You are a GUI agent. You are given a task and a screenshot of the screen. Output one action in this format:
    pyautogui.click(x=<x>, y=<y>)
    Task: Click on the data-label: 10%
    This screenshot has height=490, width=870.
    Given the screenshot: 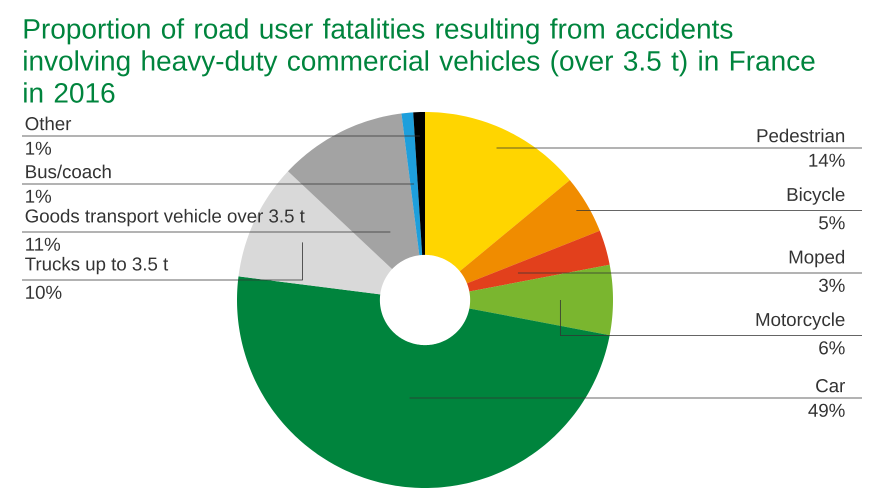 What is the action you would take?
    pyautogui.click(x=44, y=292)
    